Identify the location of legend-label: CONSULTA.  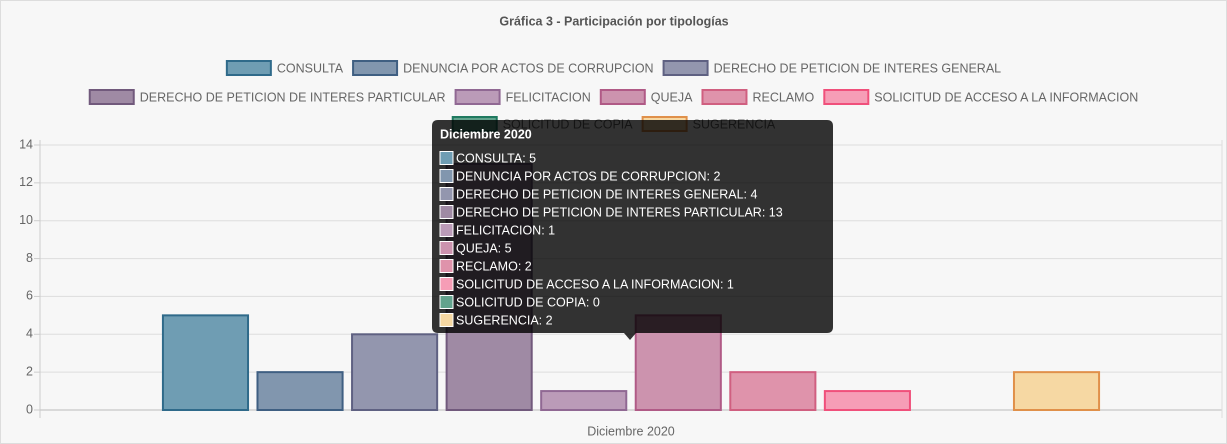
(310, 68).